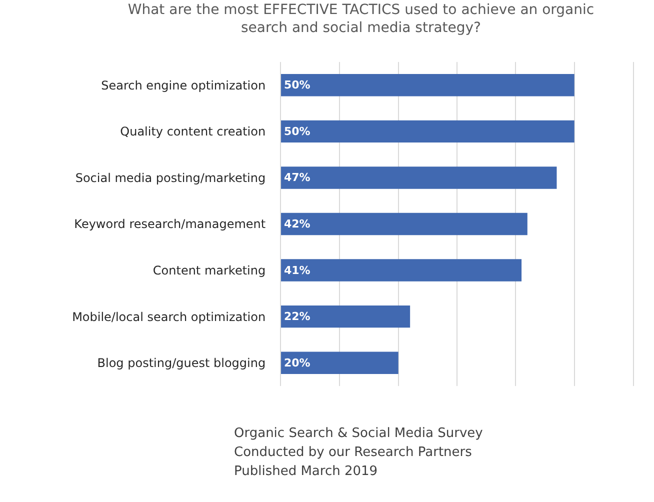 The width and height of the screenshot is (654, 502). I want to click on y-tick-label: Social media posting/marketing, so click(170, 177).